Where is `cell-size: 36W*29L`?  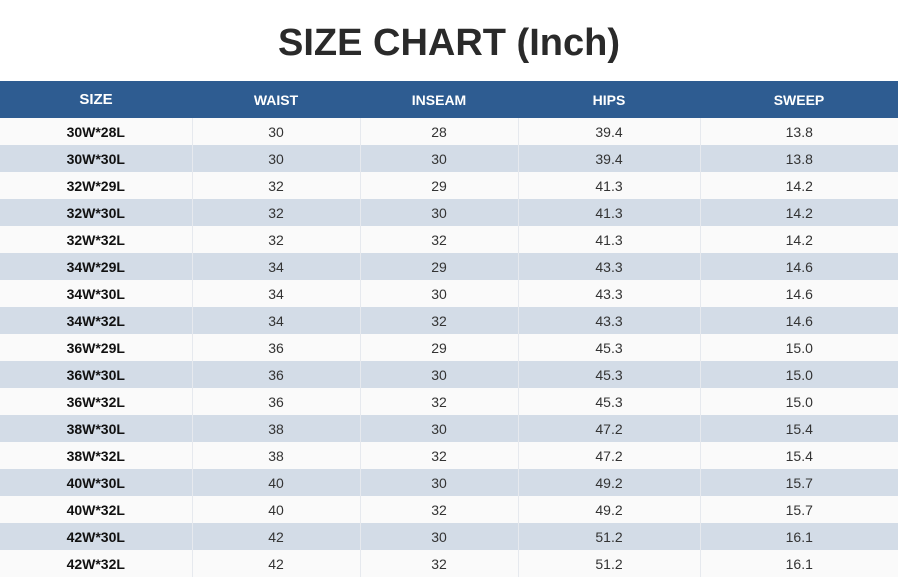 cell-size: 36W*29L is located at coordinates (96, 347).